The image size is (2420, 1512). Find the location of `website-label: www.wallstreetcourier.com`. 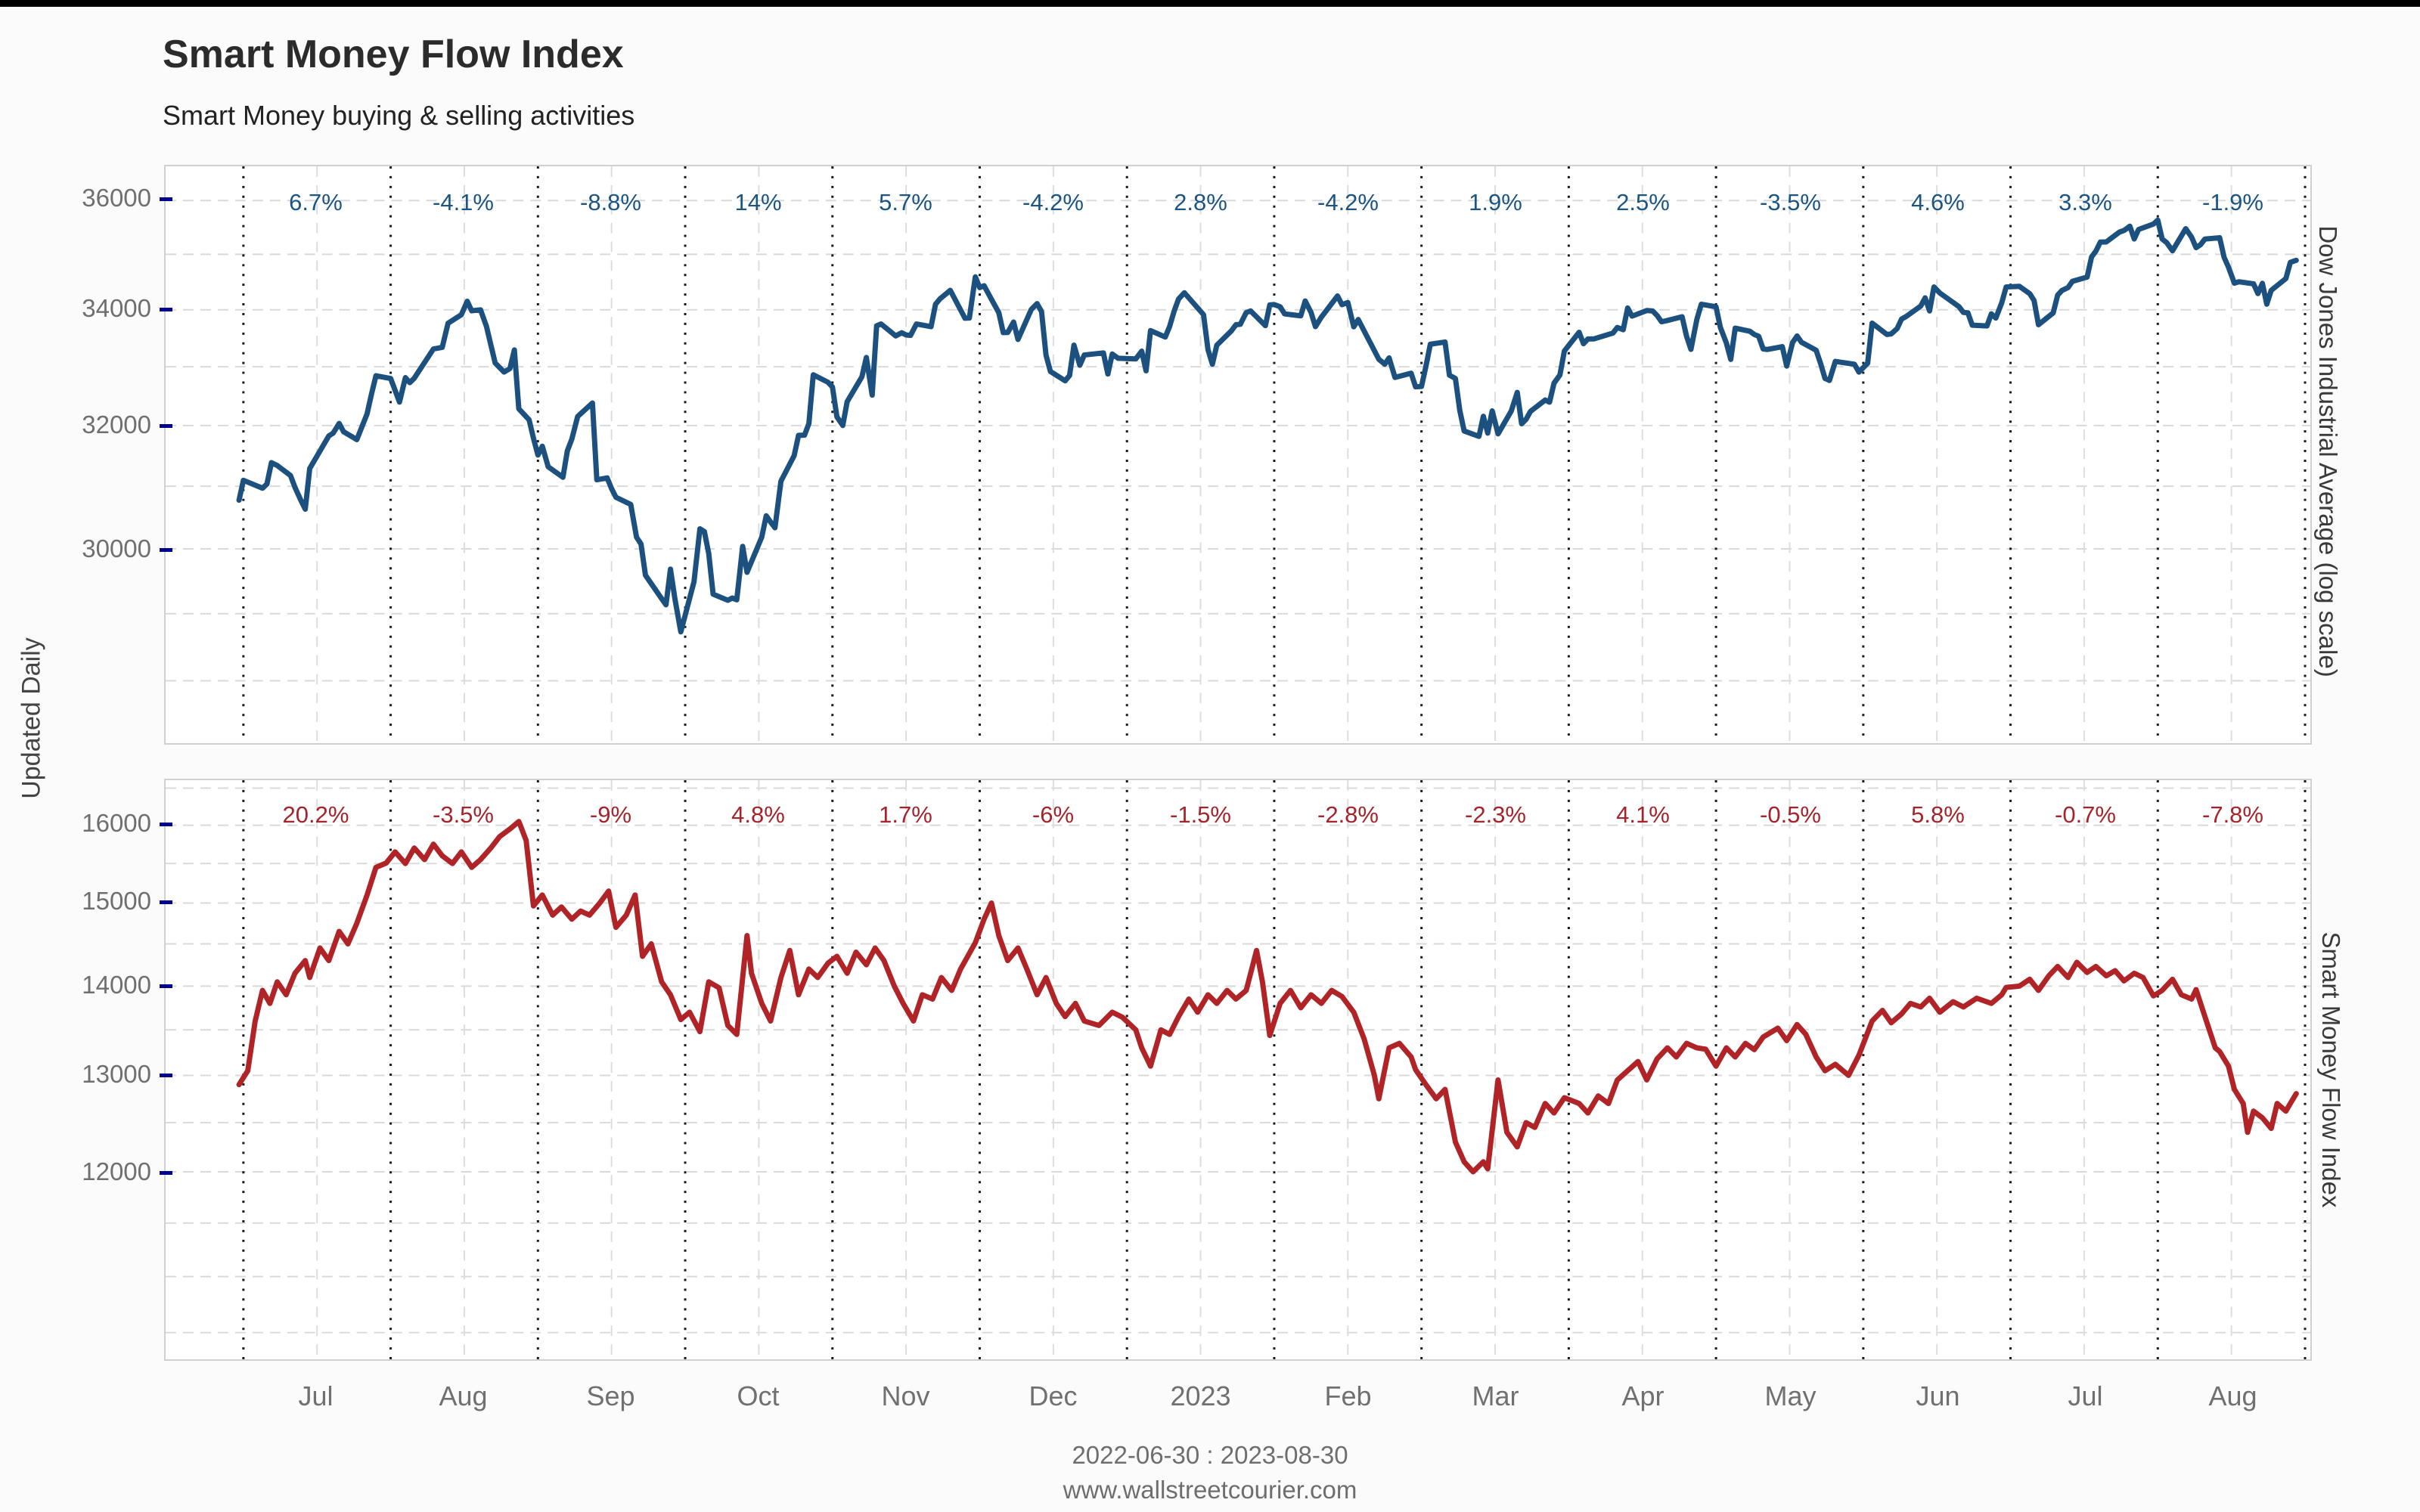

website-label: www.wallstreetcourier.com is located at coordinates (1210, 1490).